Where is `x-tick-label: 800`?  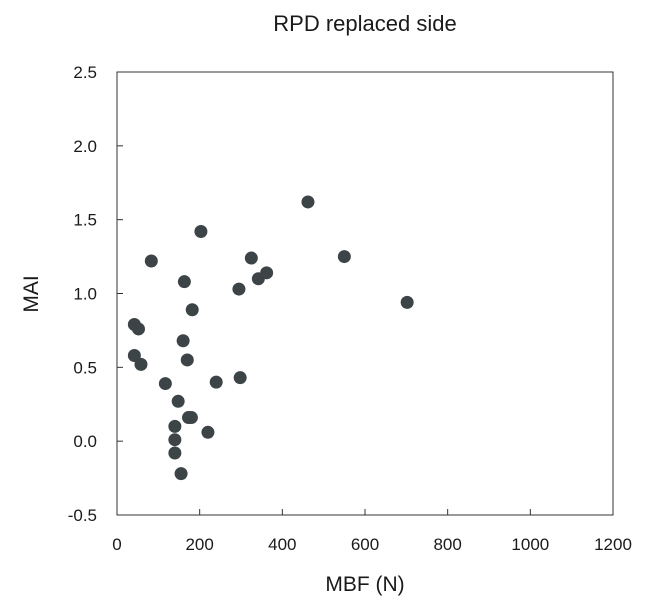
x-tick-label: 800 is located at coordinates (447, 544).